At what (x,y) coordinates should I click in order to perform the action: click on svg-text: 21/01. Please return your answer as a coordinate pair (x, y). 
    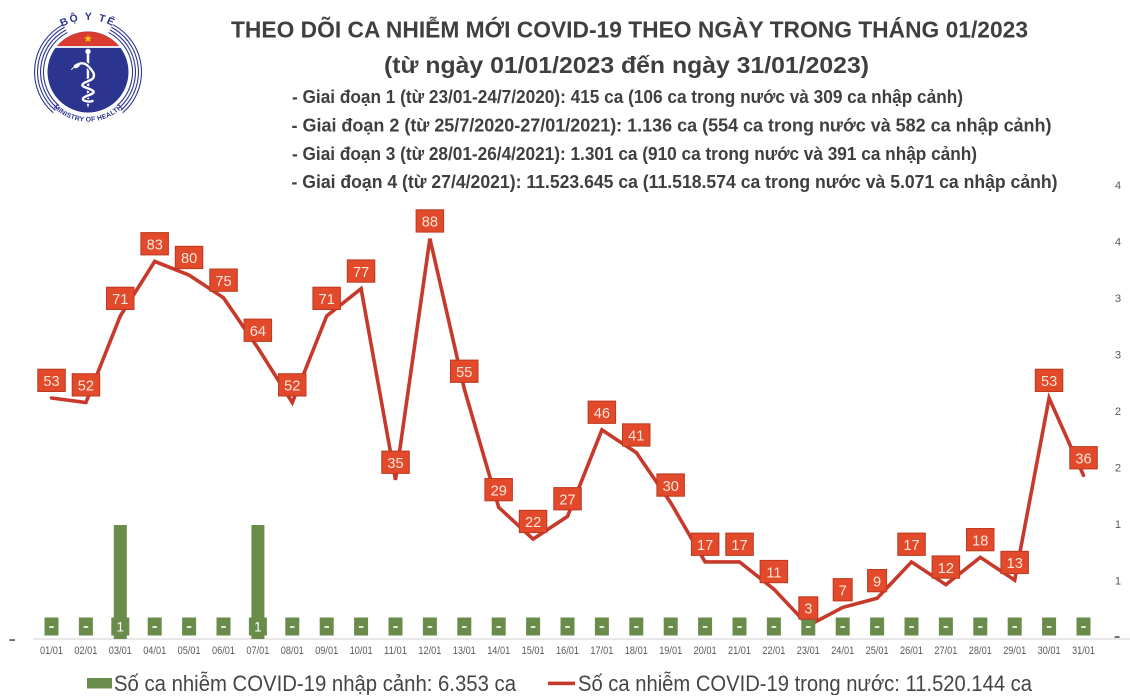
    Looking at the image, I should click on (739, 651).